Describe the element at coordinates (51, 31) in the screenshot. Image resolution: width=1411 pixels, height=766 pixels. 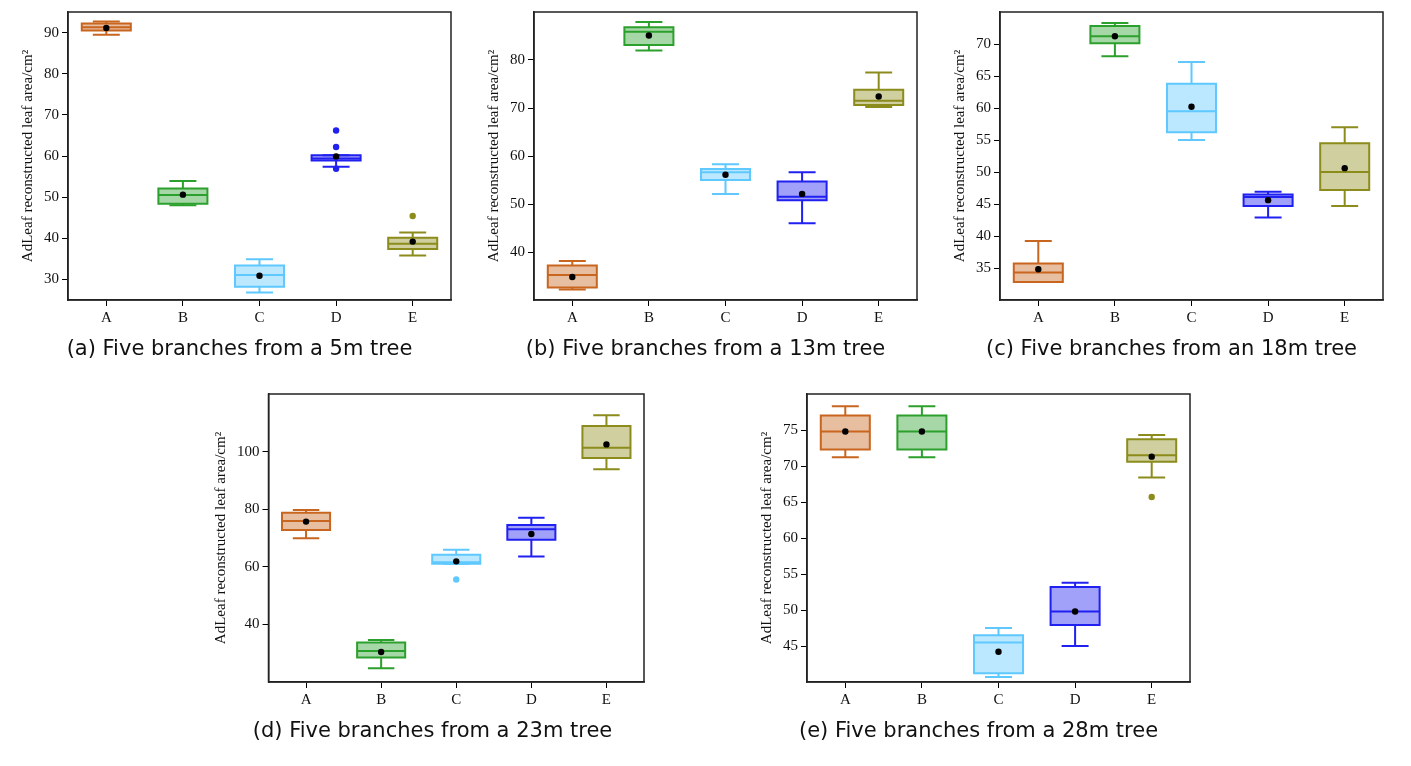
I see `y-tick-label: 90` at that location.